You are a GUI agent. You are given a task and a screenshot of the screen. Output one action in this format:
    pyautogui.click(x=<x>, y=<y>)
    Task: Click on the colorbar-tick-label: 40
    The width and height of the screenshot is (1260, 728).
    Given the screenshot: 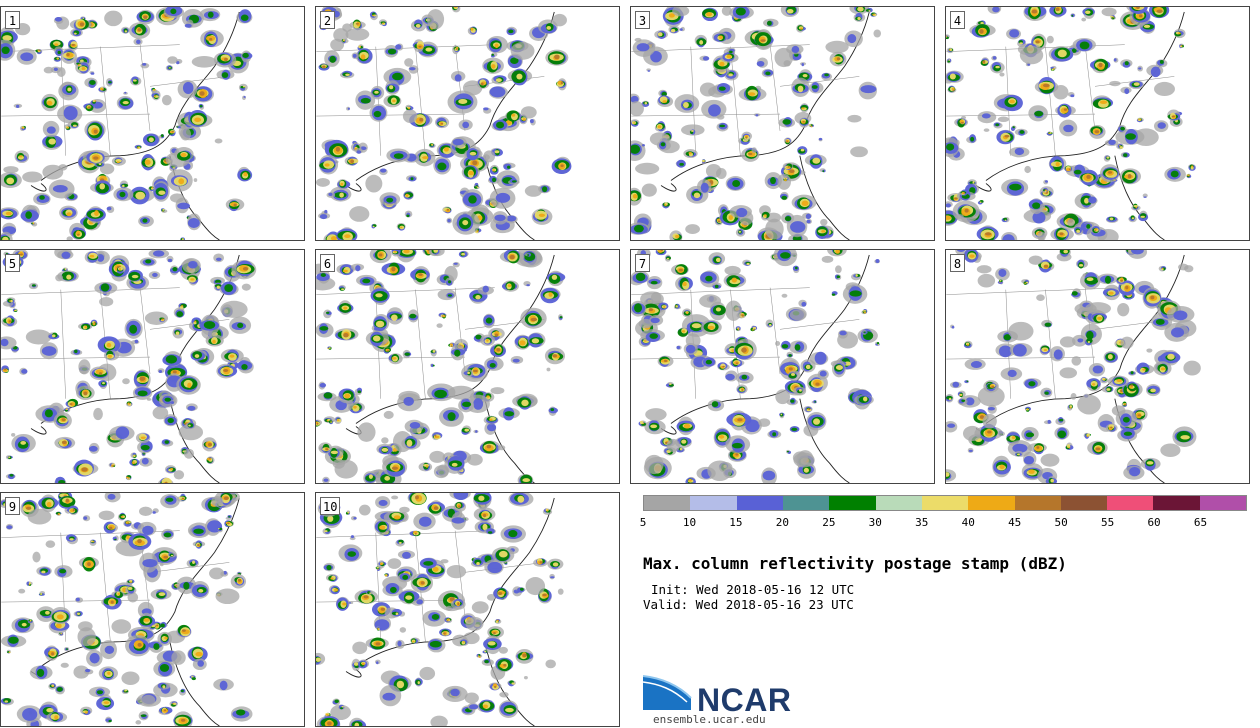 What is the action you would take?
    pyautogui.click(x=968, y=522)
    